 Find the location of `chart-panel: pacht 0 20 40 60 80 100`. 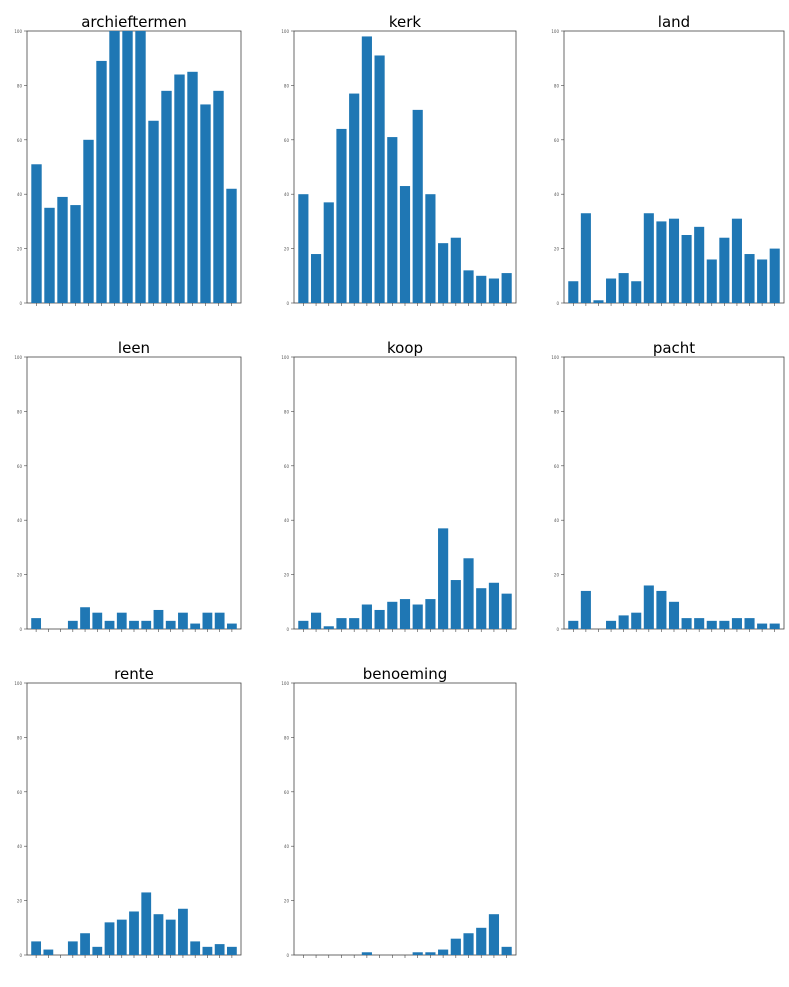

chart-panel: pacht 0 20 40 60 80 100 is located at coordinates (668, 485).